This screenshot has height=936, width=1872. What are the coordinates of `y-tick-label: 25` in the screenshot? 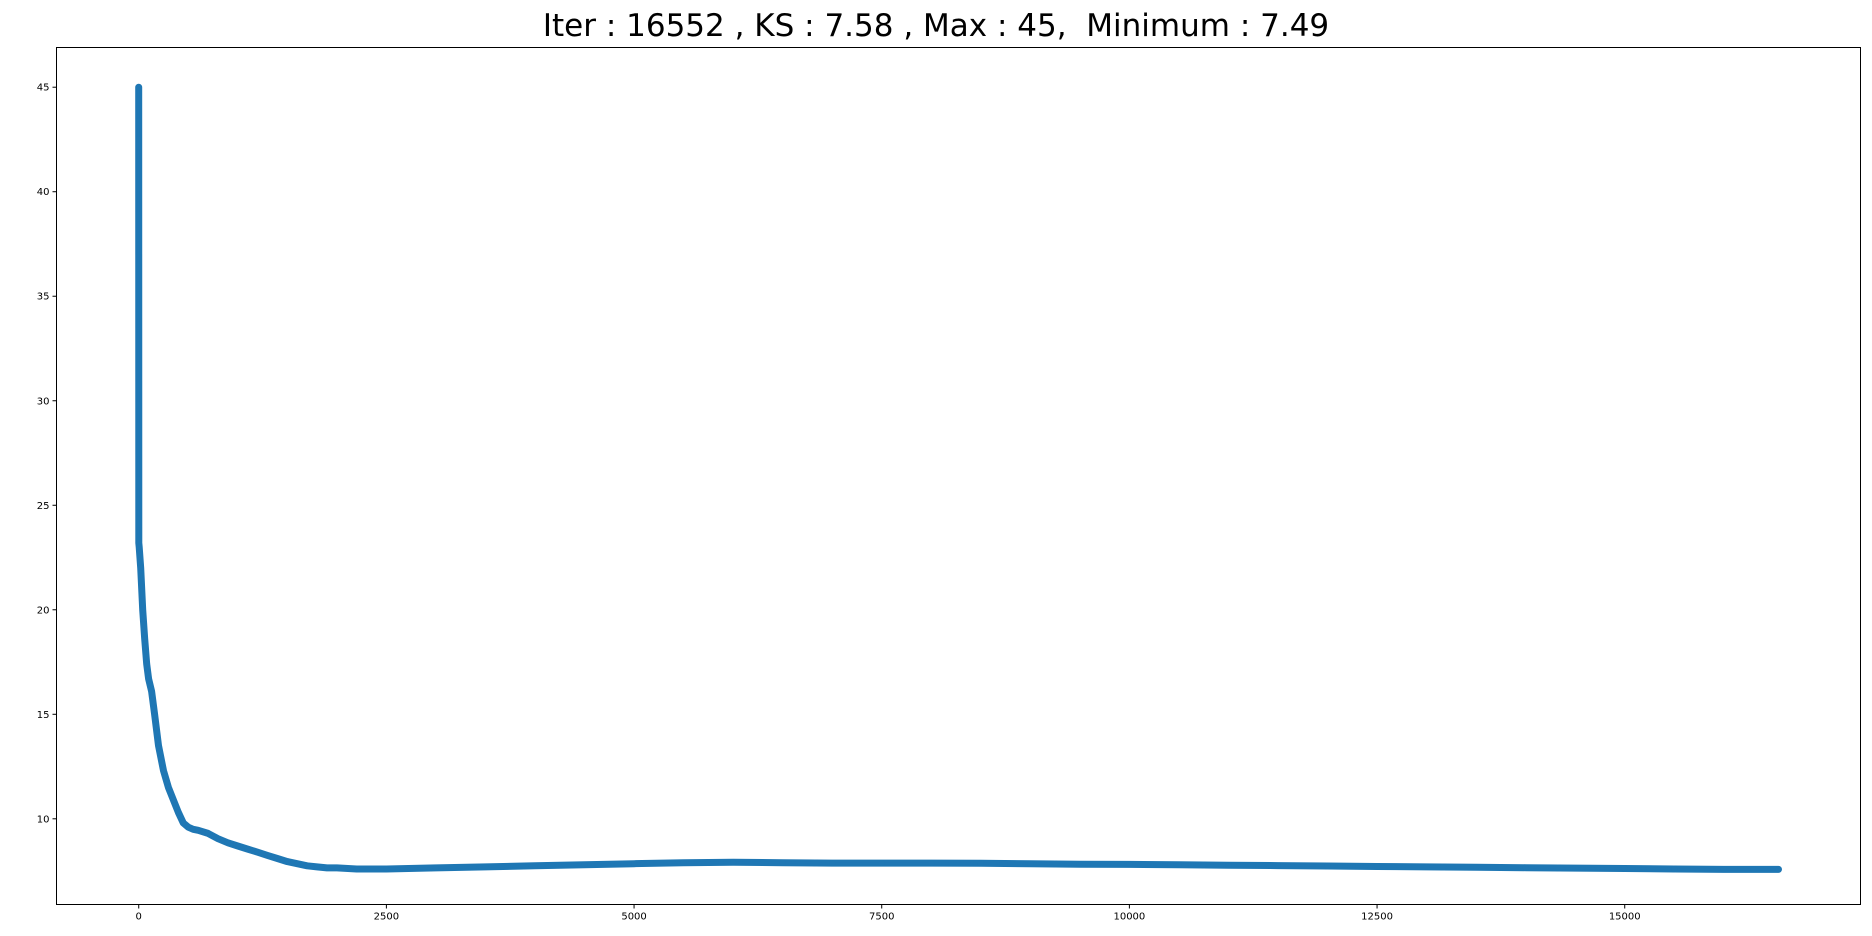 It's located at (43, 506).